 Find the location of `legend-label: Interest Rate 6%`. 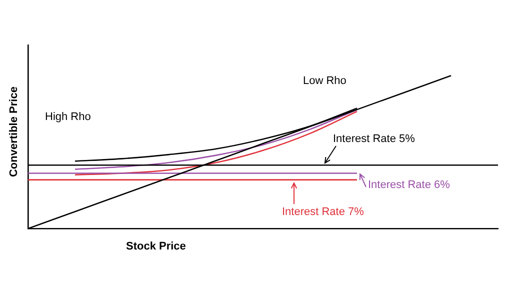

legend-label: Interest Rate 6% is located at coordinates (409, 185).